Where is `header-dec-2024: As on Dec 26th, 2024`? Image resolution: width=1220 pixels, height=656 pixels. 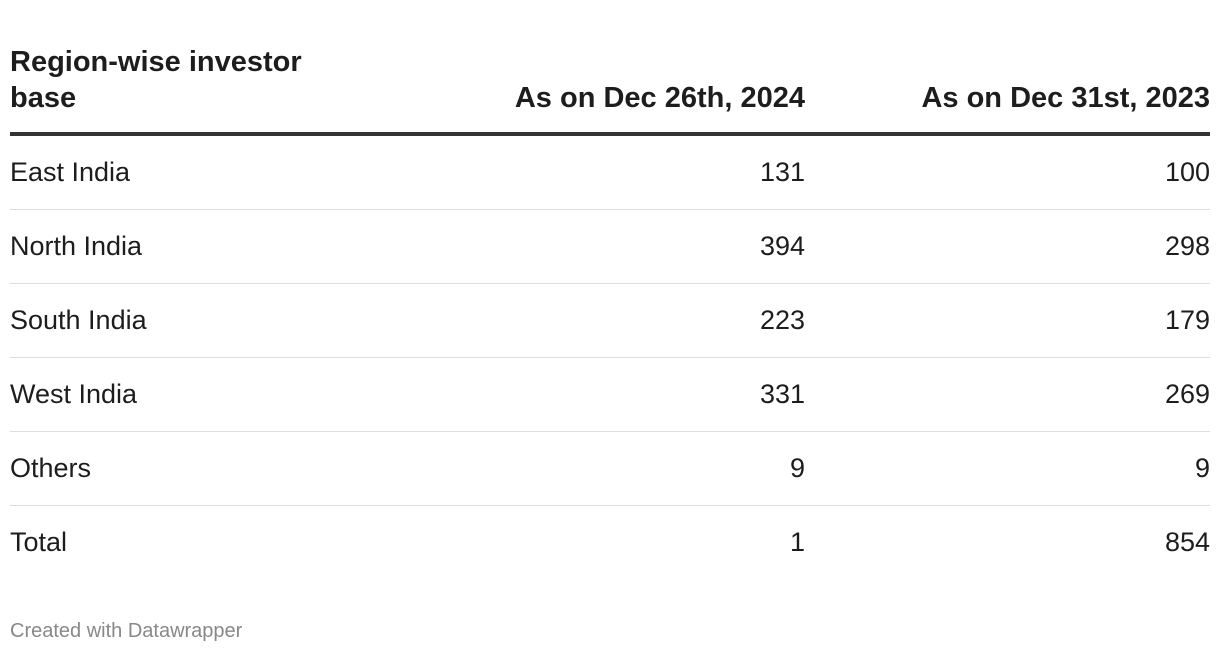 header-dec-2024: As on Dec 26th, 2024 is located at coordinates (605, 90).